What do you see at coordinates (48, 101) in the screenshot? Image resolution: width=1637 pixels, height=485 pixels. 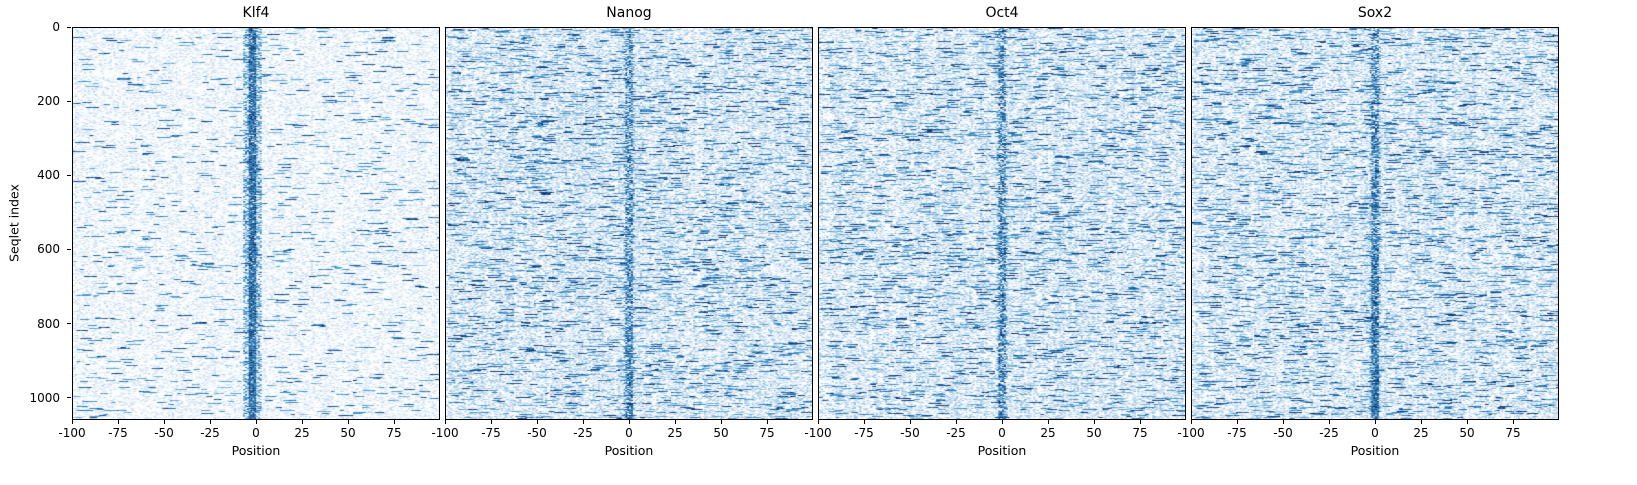 I see `y-tick-label: 200` at bounding box center [48, 101].